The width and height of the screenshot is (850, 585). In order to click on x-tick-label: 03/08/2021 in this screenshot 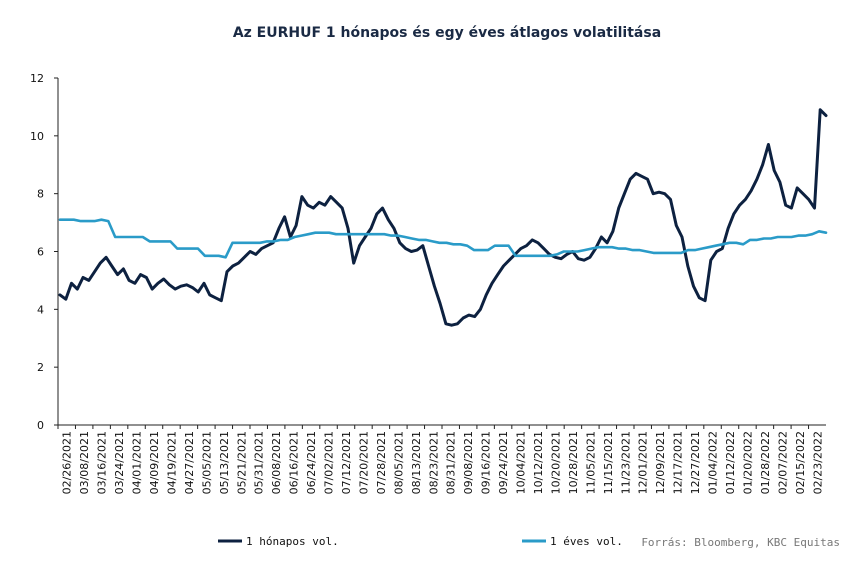, I will do `click(84, 462)`.